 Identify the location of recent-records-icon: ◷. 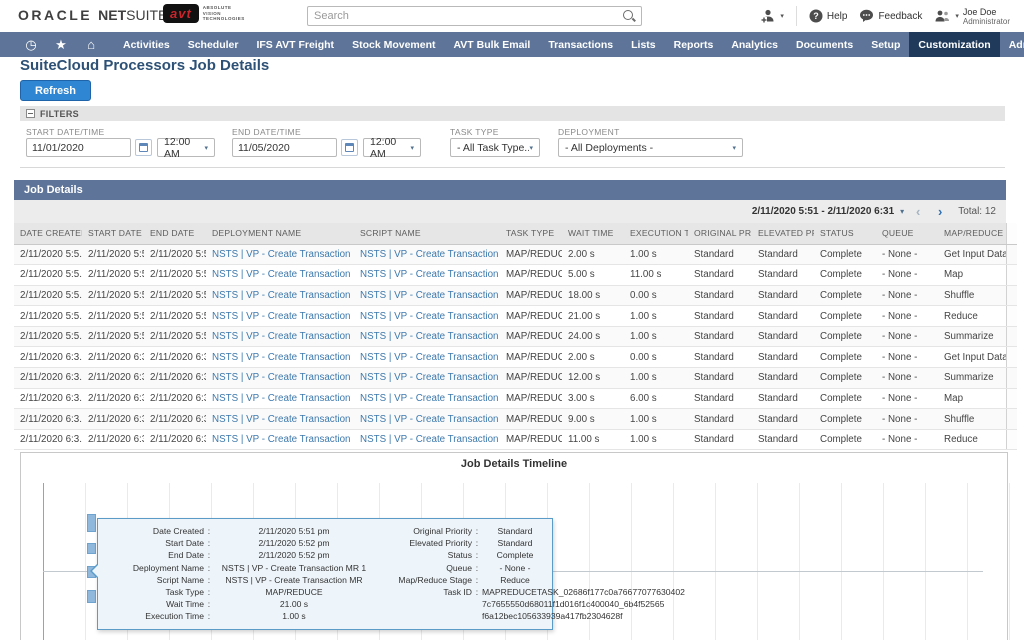
(31, 44).